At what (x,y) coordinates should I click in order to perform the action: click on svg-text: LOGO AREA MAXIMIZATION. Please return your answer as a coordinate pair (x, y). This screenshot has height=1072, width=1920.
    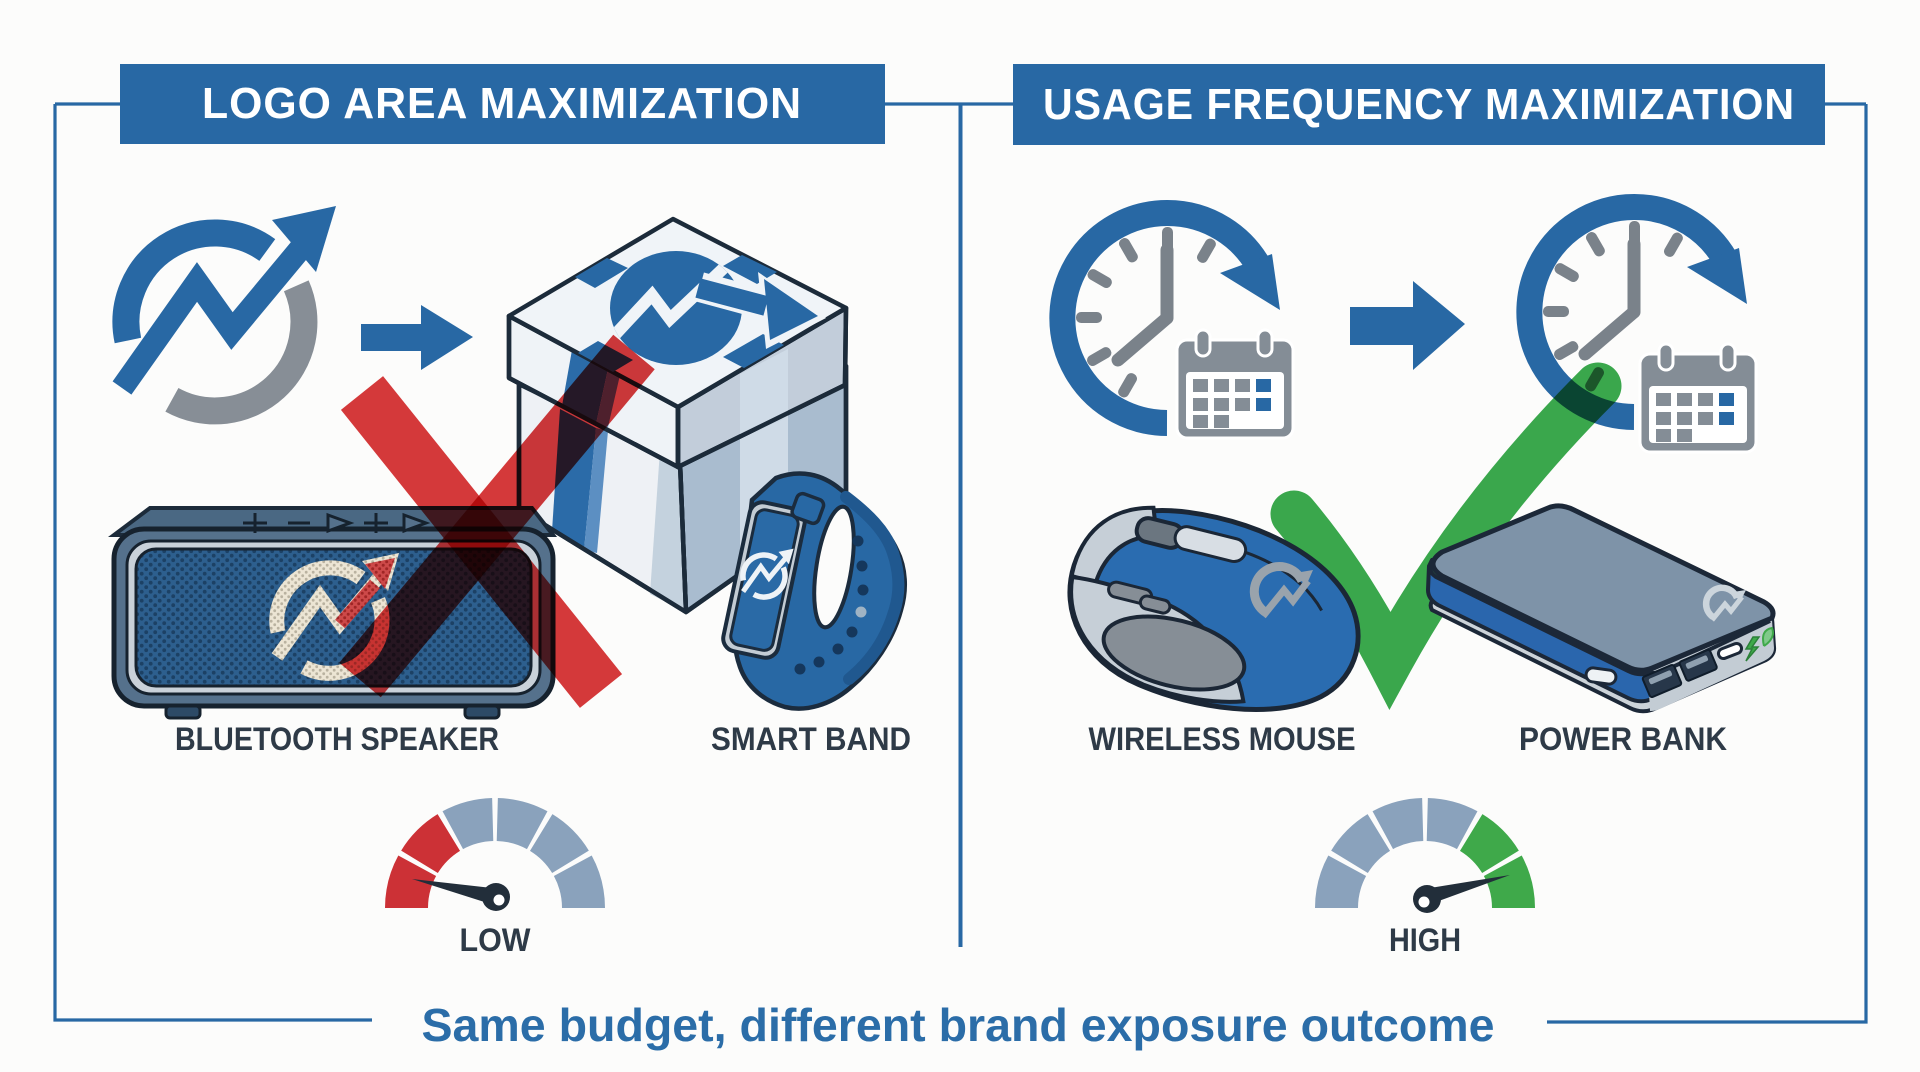
    Looking at the image, I should click on (502, 104).